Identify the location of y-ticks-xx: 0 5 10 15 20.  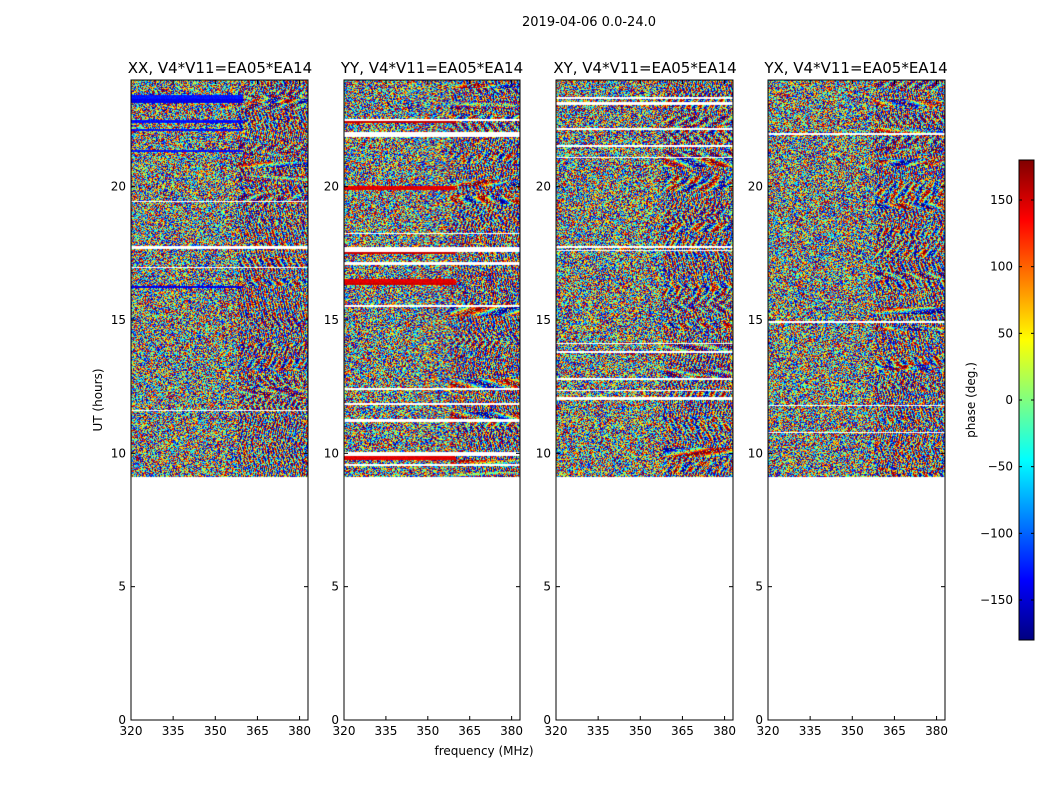
(209, 453).